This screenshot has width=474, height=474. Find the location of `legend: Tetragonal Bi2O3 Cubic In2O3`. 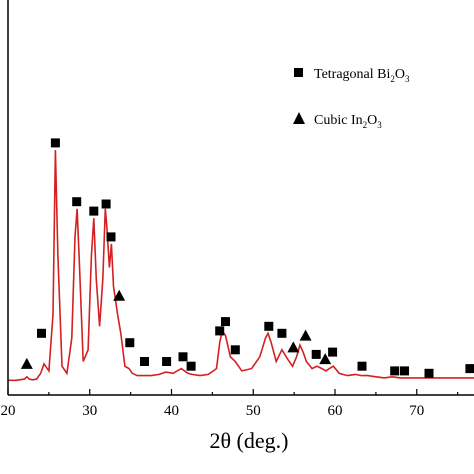

legend: Tetragonal Bi2O3 Cubic In2O3 is located at coordinates (351, 98).